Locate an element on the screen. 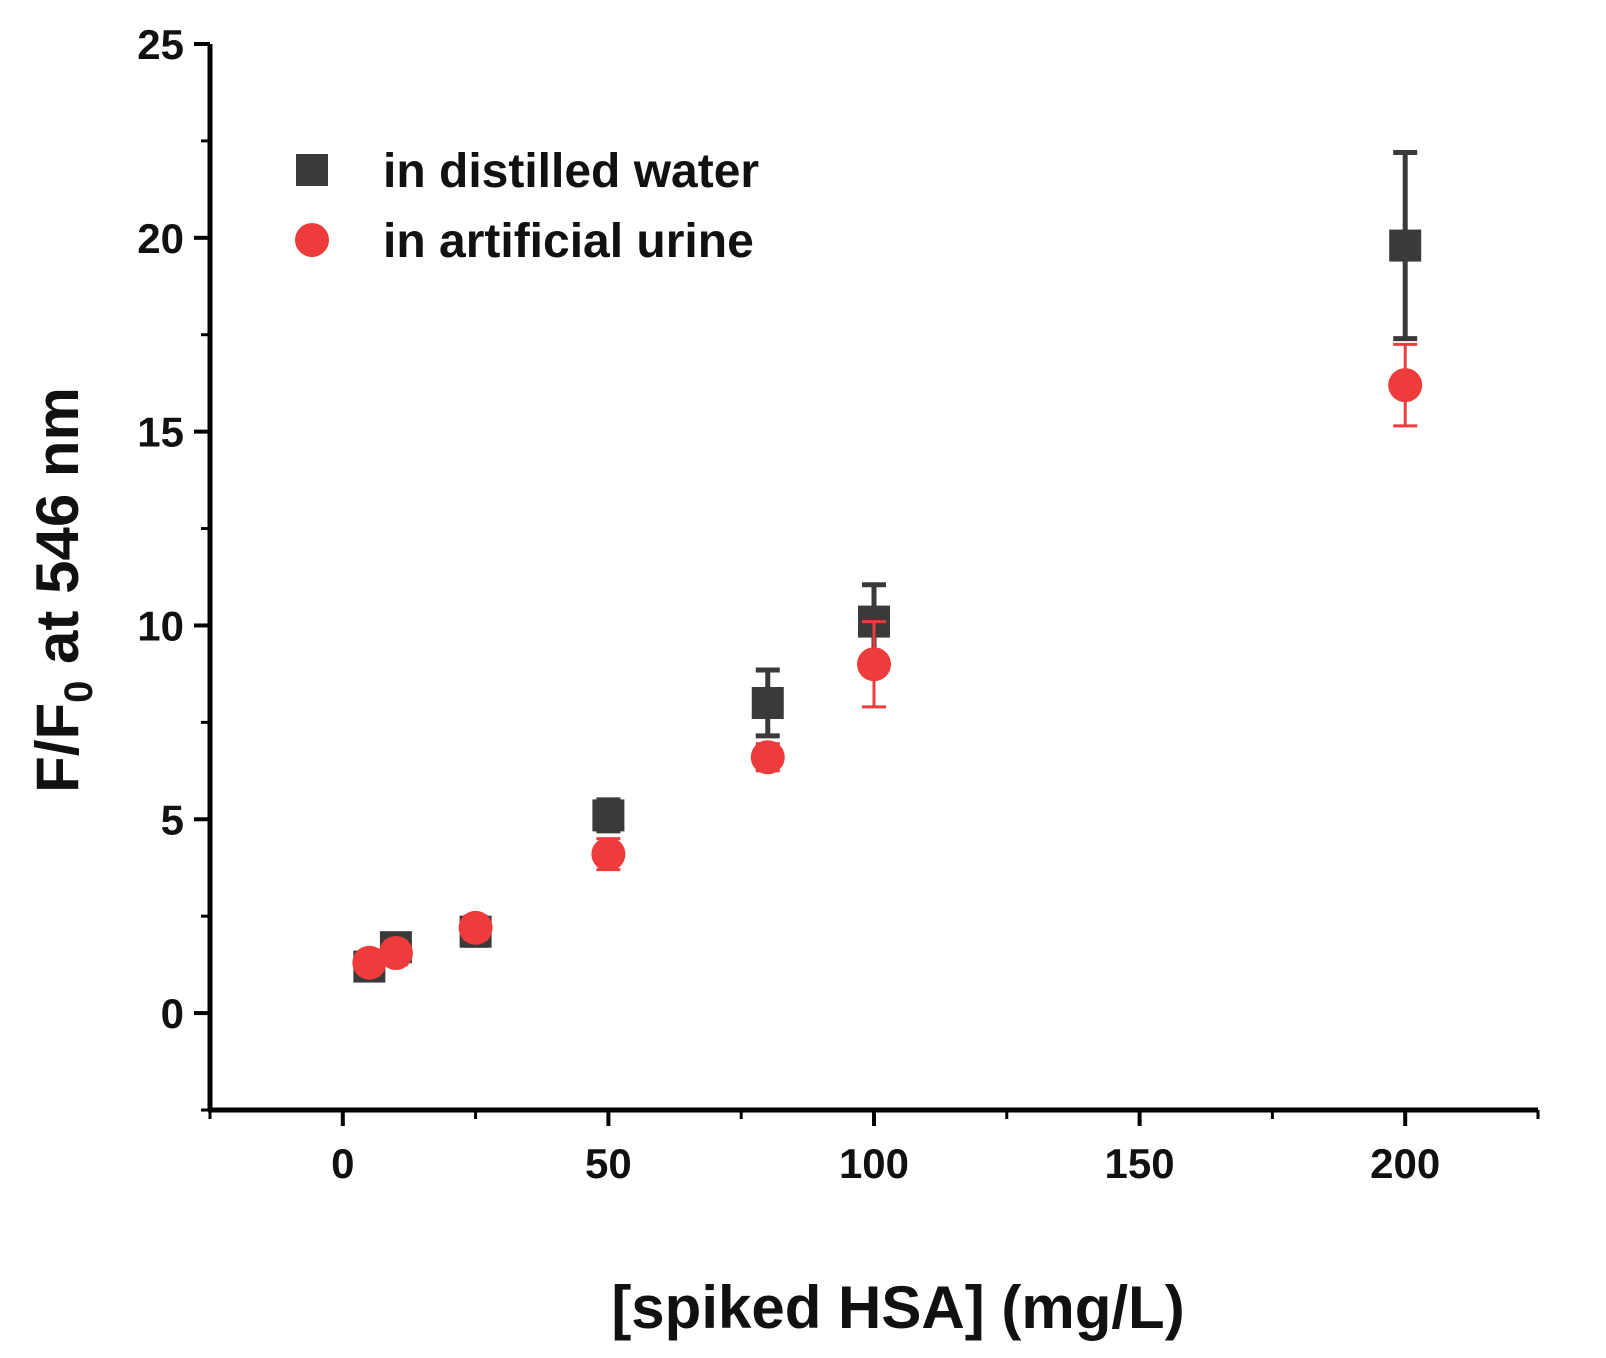  legend: in distilled water in artificial urine is located at coordinates (527, 206).